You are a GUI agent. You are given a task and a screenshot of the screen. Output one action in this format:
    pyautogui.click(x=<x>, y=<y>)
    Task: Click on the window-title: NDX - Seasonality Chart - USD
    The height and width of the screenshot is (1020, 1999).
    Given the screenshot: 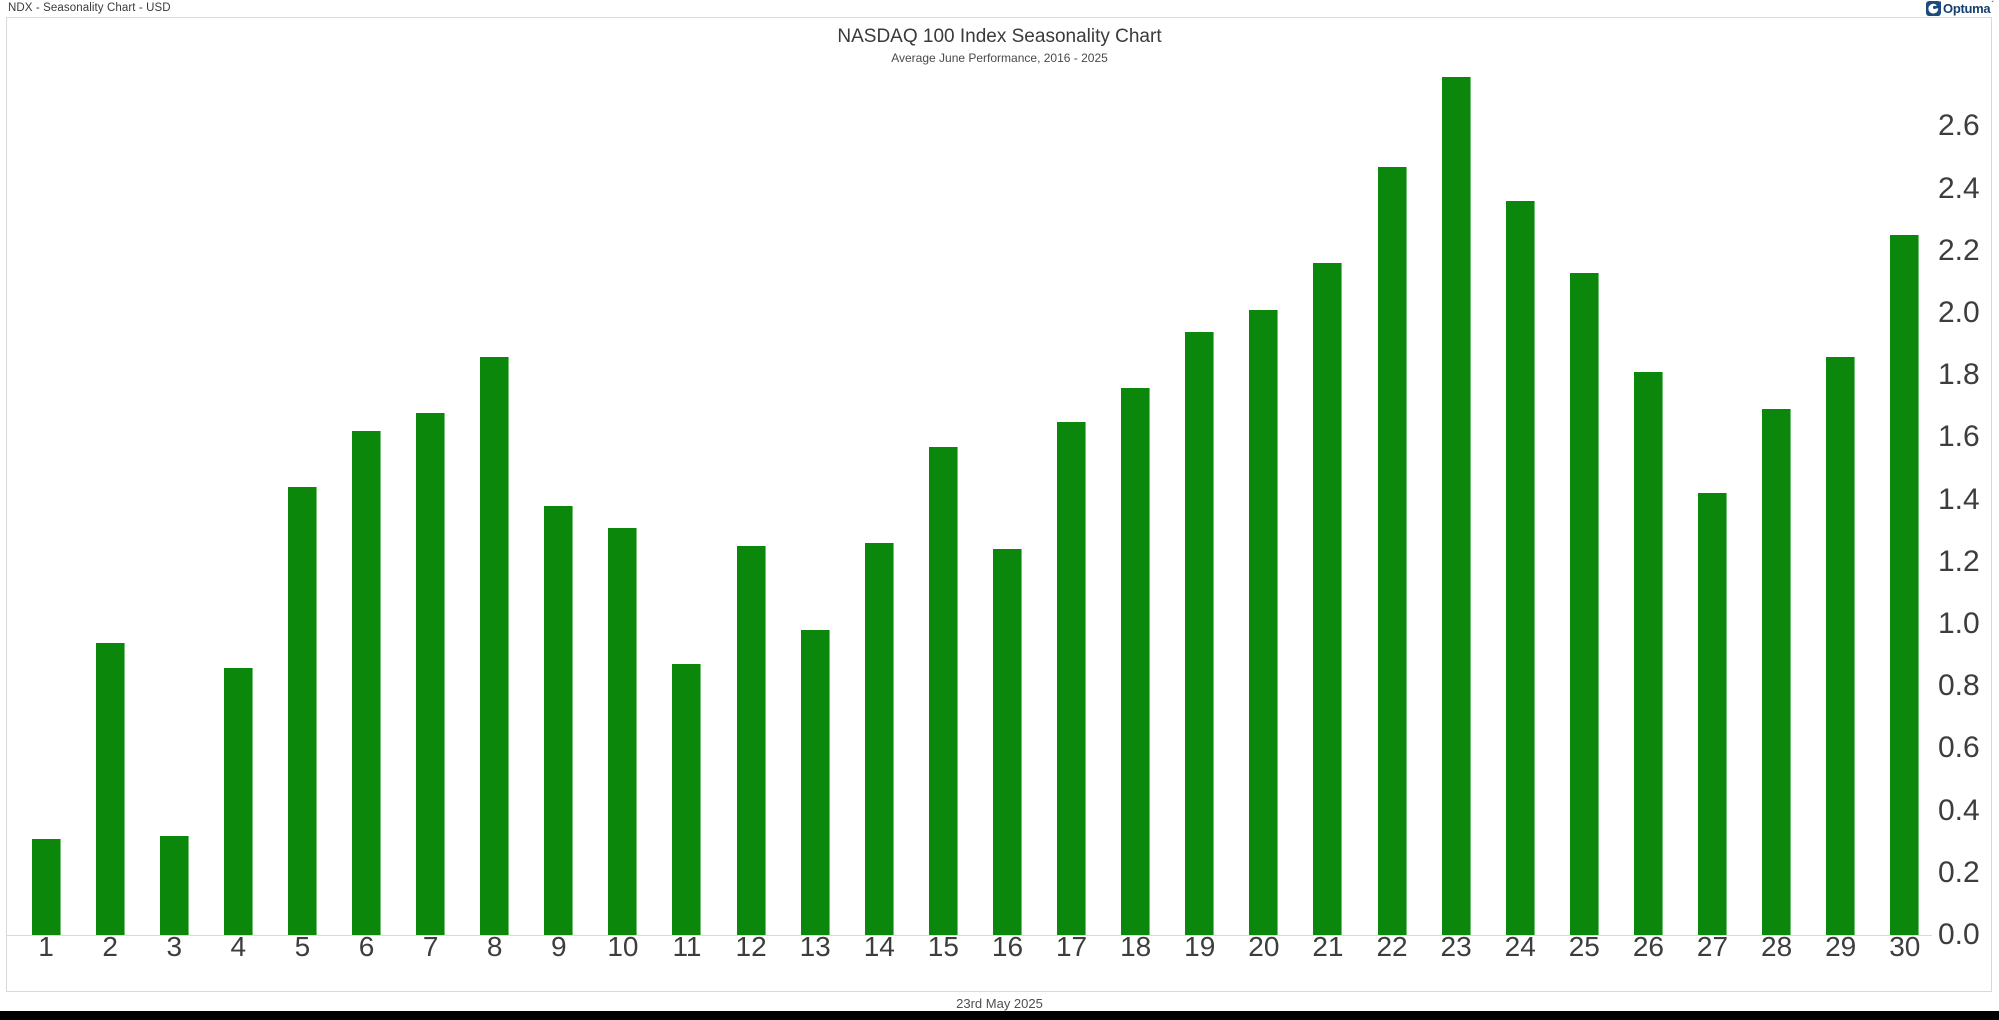 What is the action you would take?
    pyautogui.click(x=89, y=8)
    